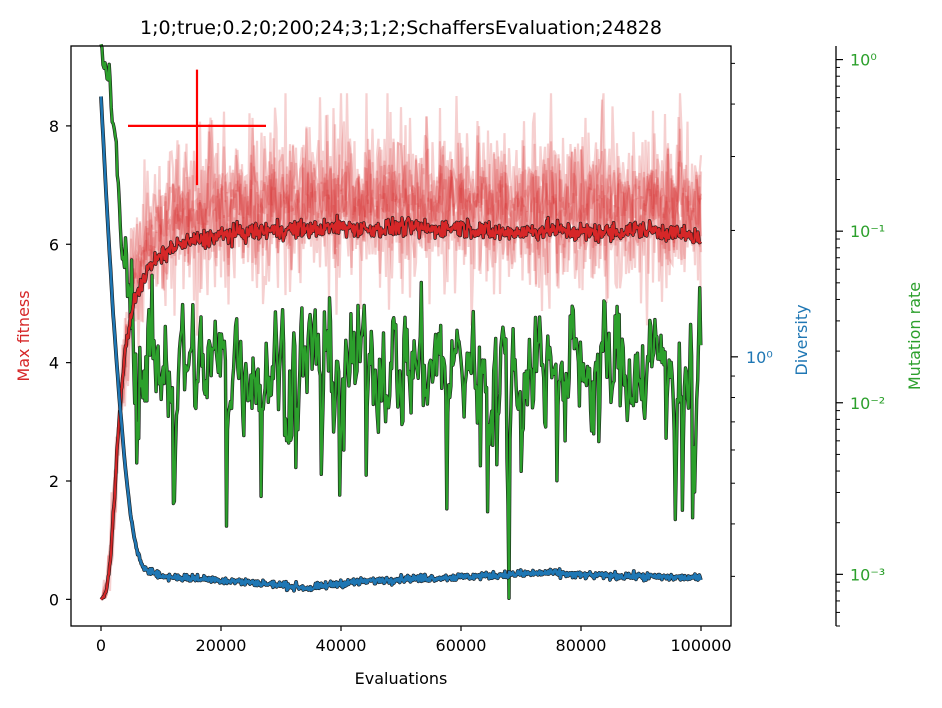 The image size is (942, 708). I want to click on mutation-tick-label: 10⁻¹, so click(867, 231).